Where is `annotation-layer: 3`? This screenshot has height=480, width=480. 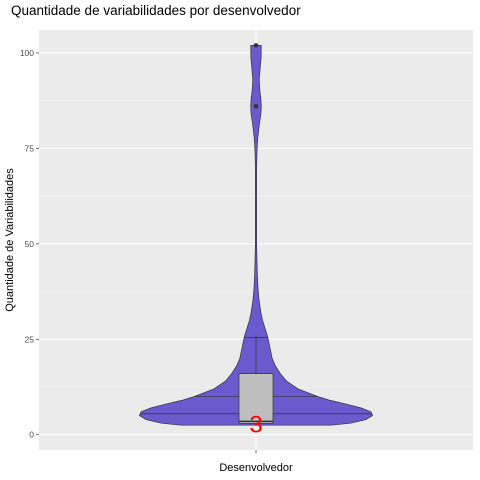 annotation-layer: 3 is located at coordinates (255, 424).